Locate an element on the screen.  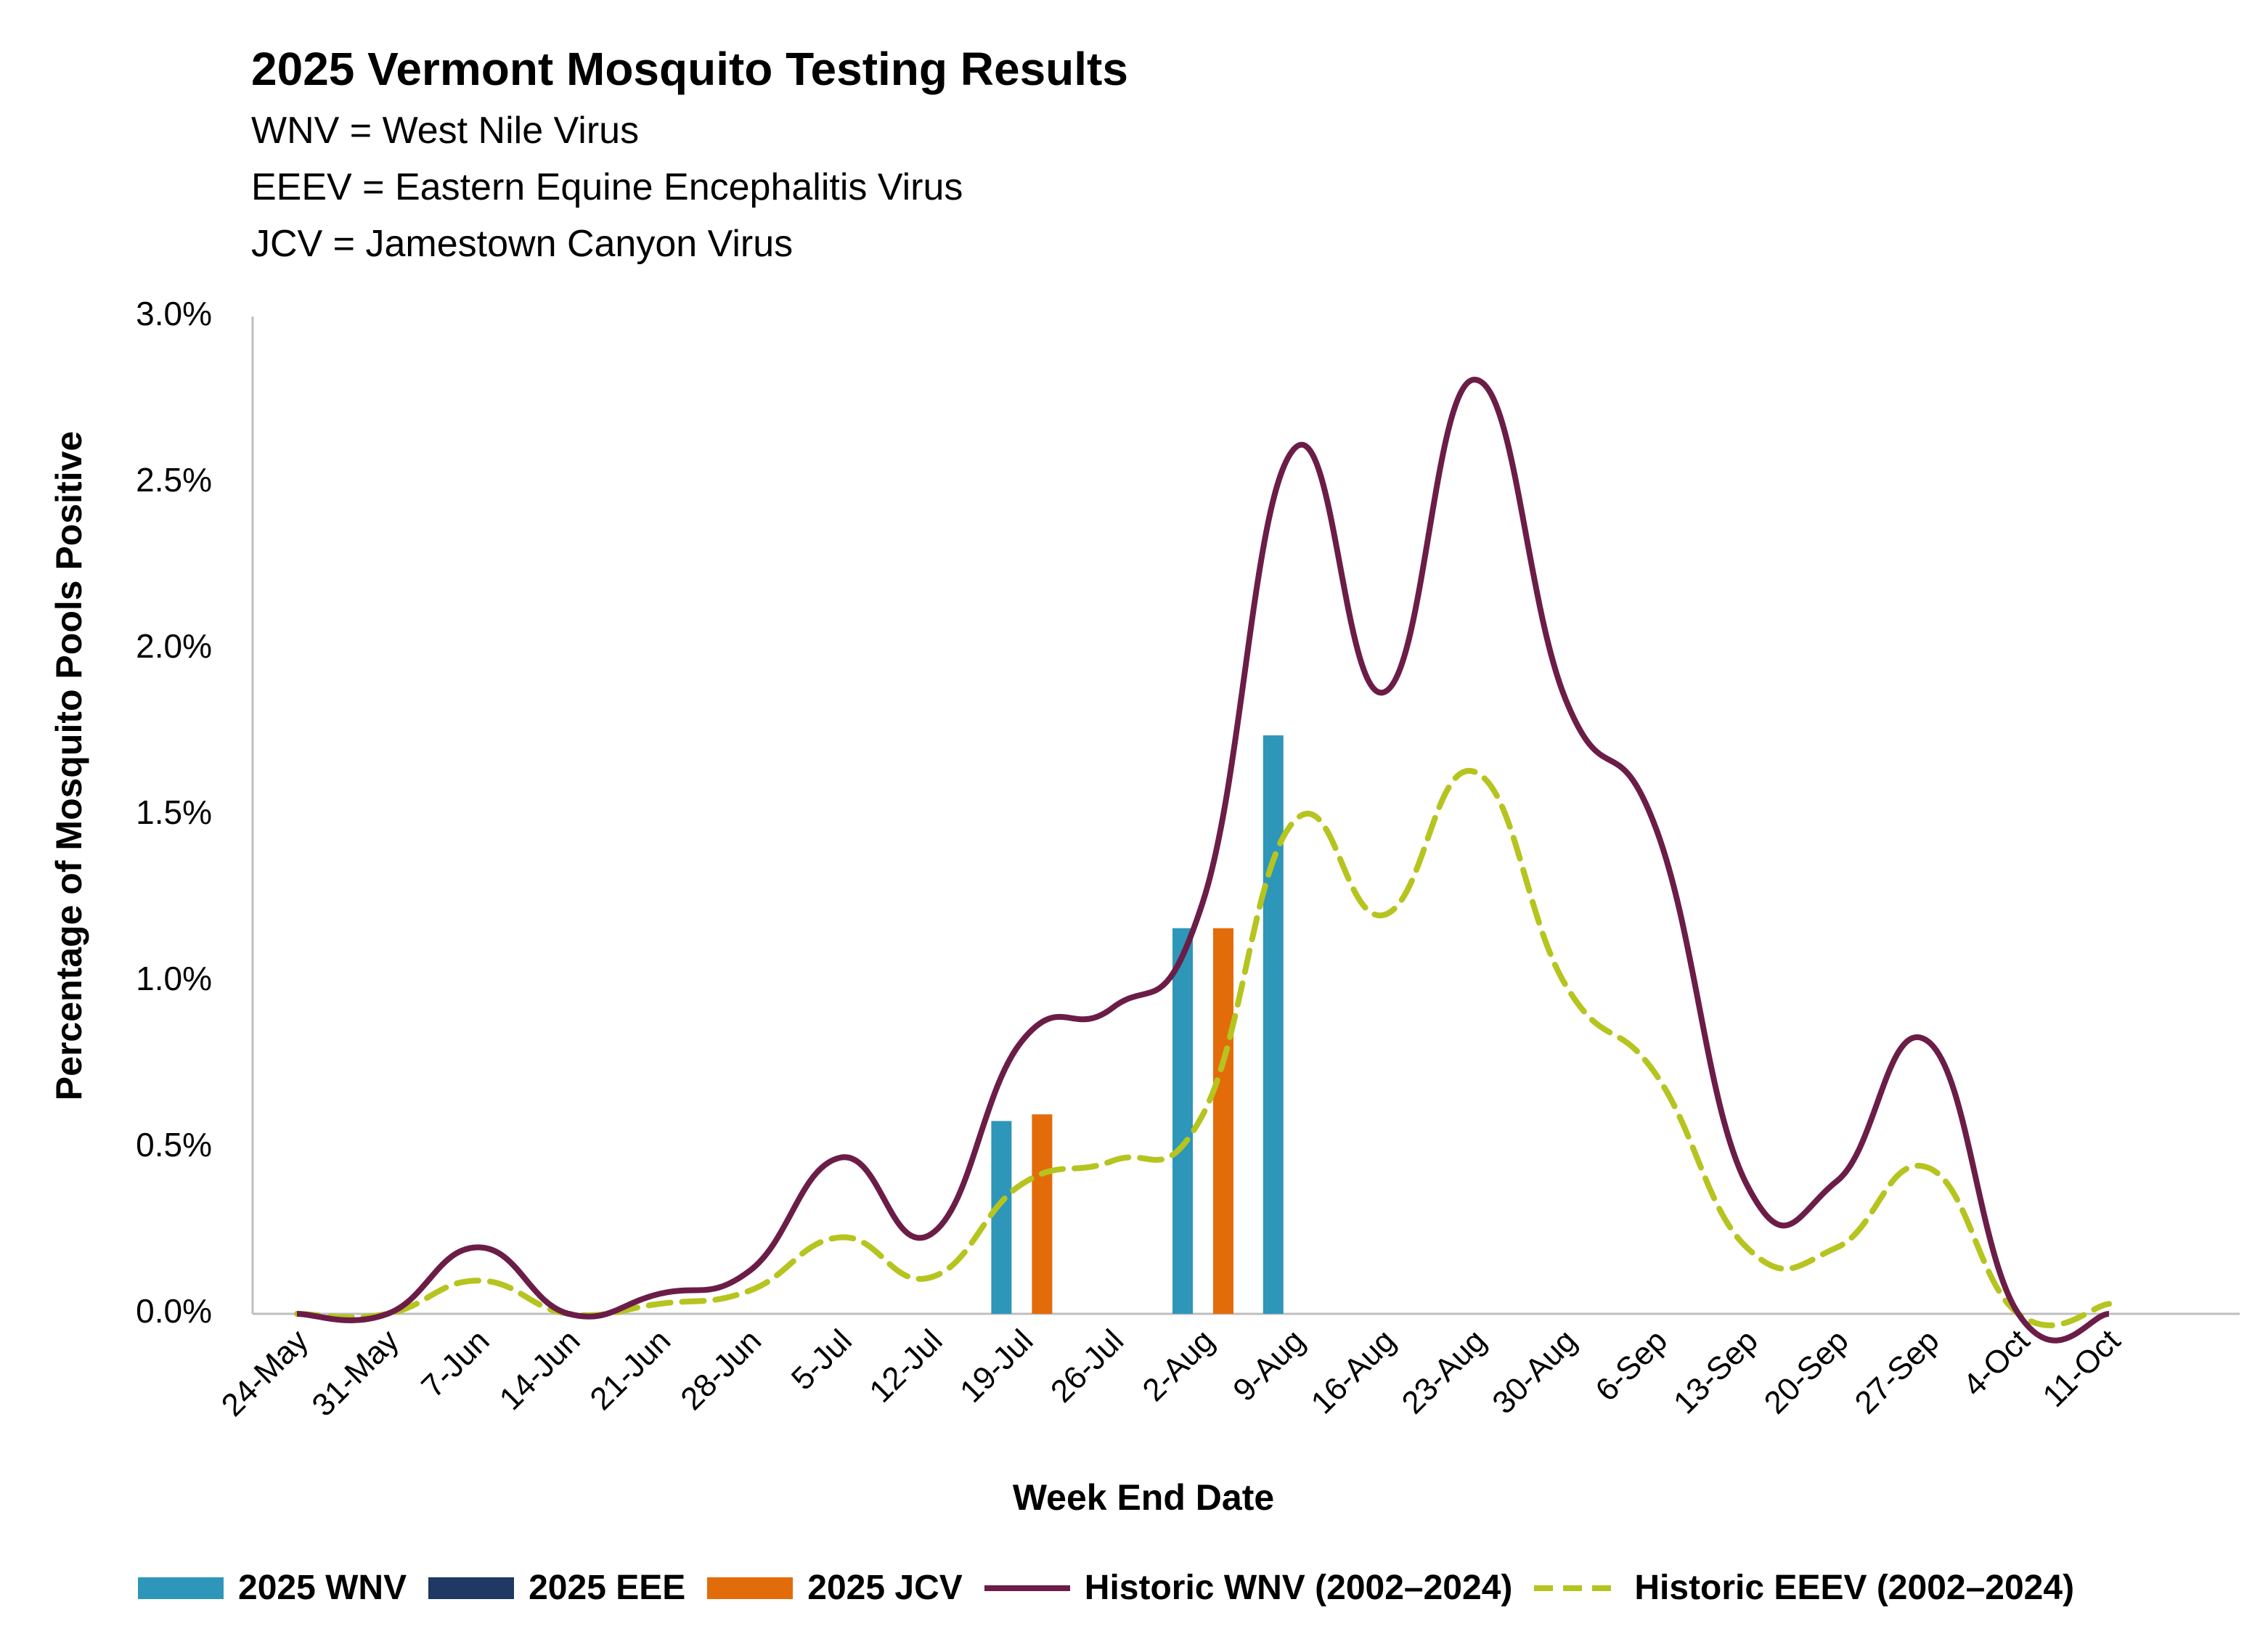
legend-item-hist-eeev: Historic EEEV (2002–2024) is located at coordinates (1804, 1588).